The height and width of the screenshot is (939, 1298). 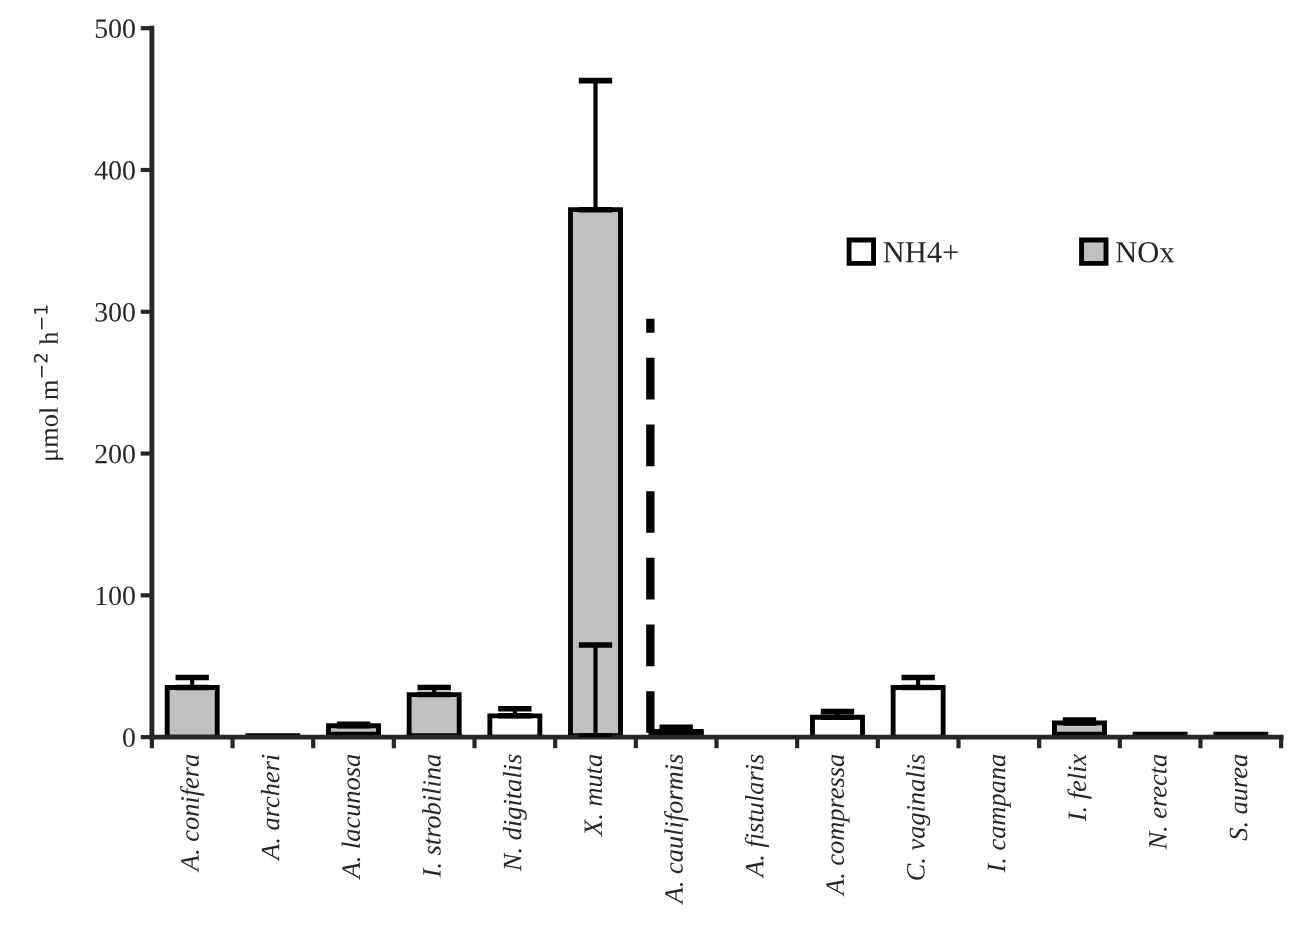 What do you see at coordinates (1079, 787) in the screenshot?
I see `x-tick-label: I. felix` at bounding box center [1079, 787].